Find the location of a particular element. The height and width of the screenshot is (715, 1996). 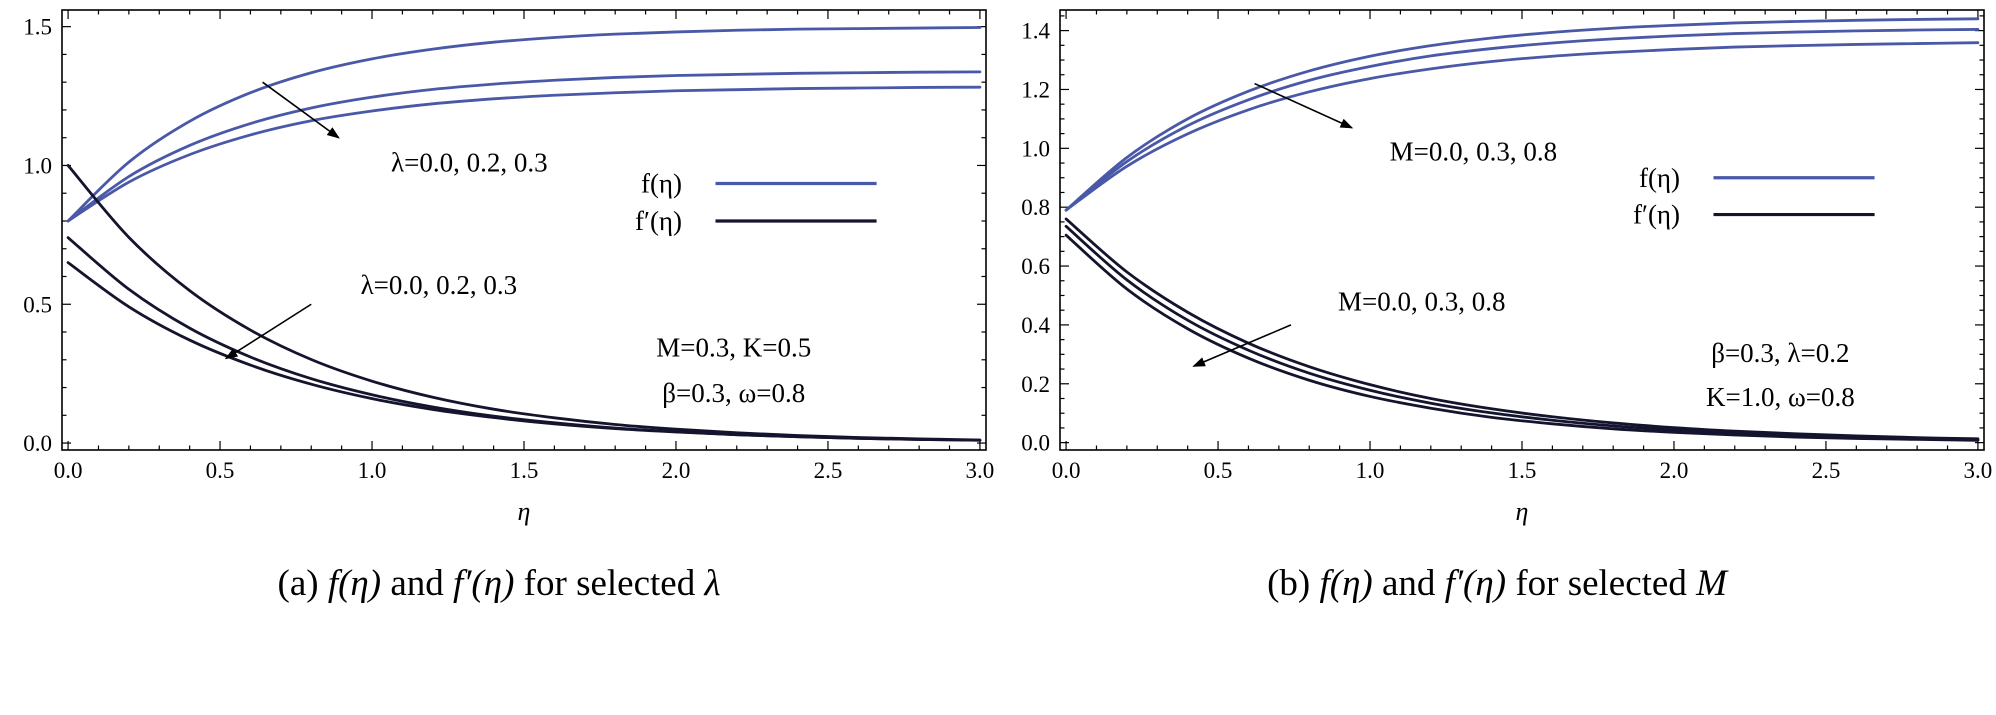

y-tick-label: 1.4 is located at coordinates (1035, 31).